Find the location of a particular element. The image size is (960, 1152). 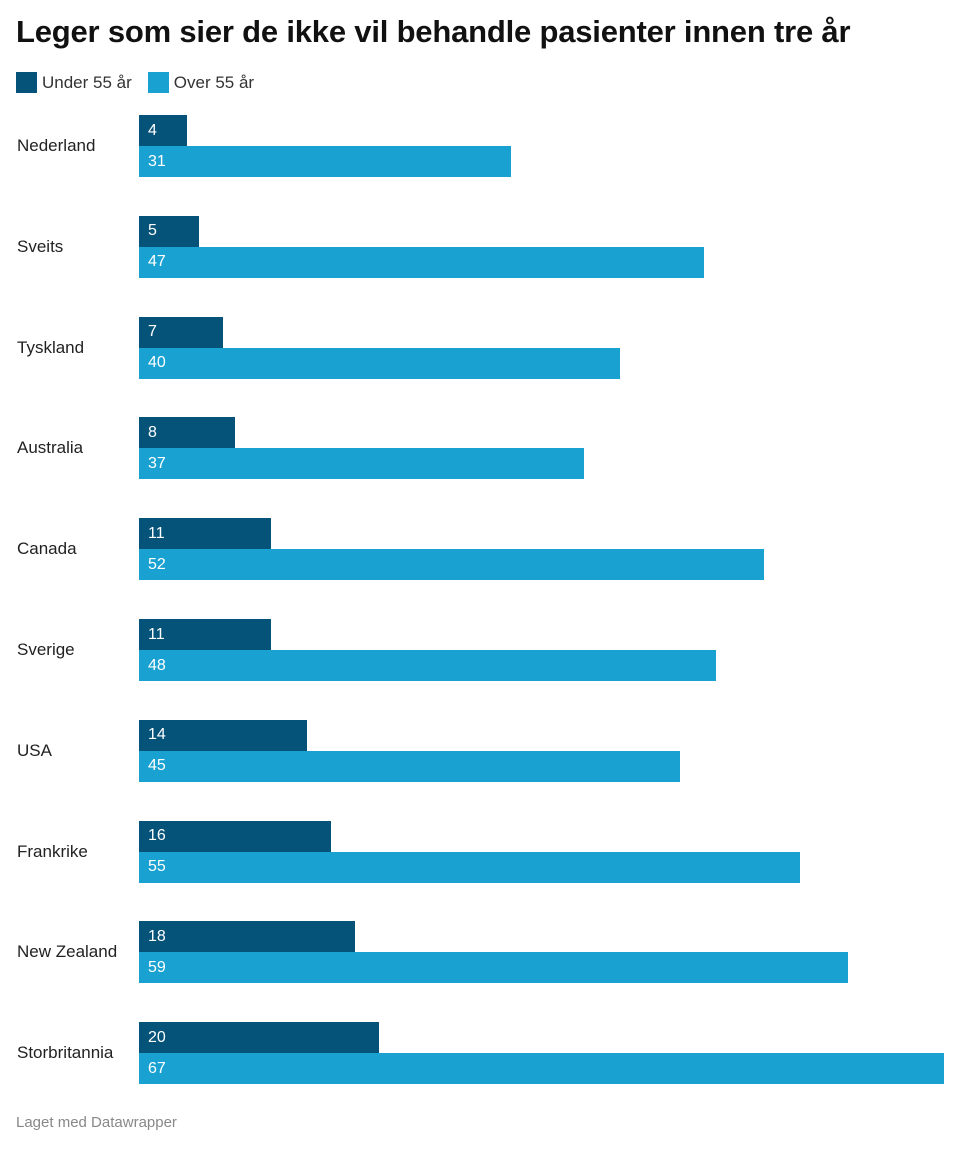

data-label: 37 is located at coordinates (157, 463).